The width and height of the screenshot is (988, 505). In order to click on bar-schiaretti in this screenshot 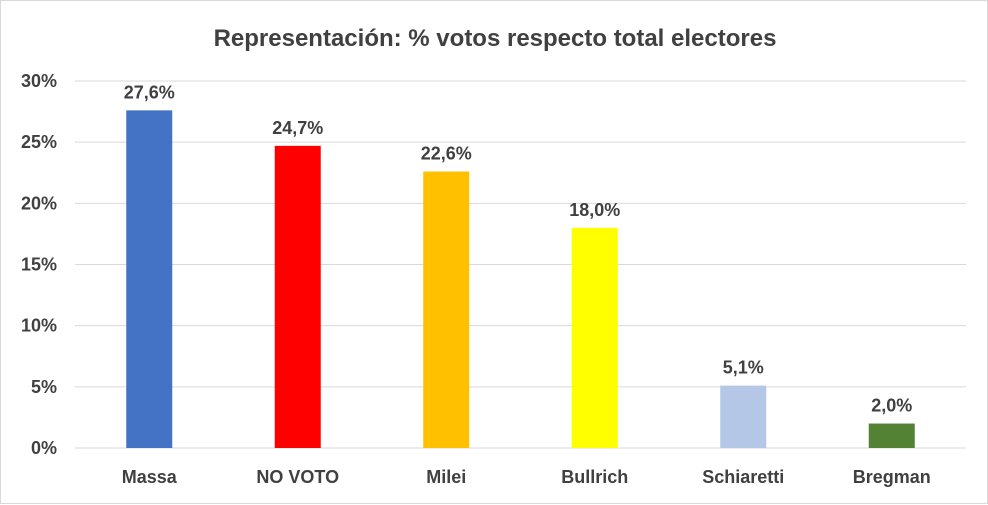, I will do `click(743, 416)`.